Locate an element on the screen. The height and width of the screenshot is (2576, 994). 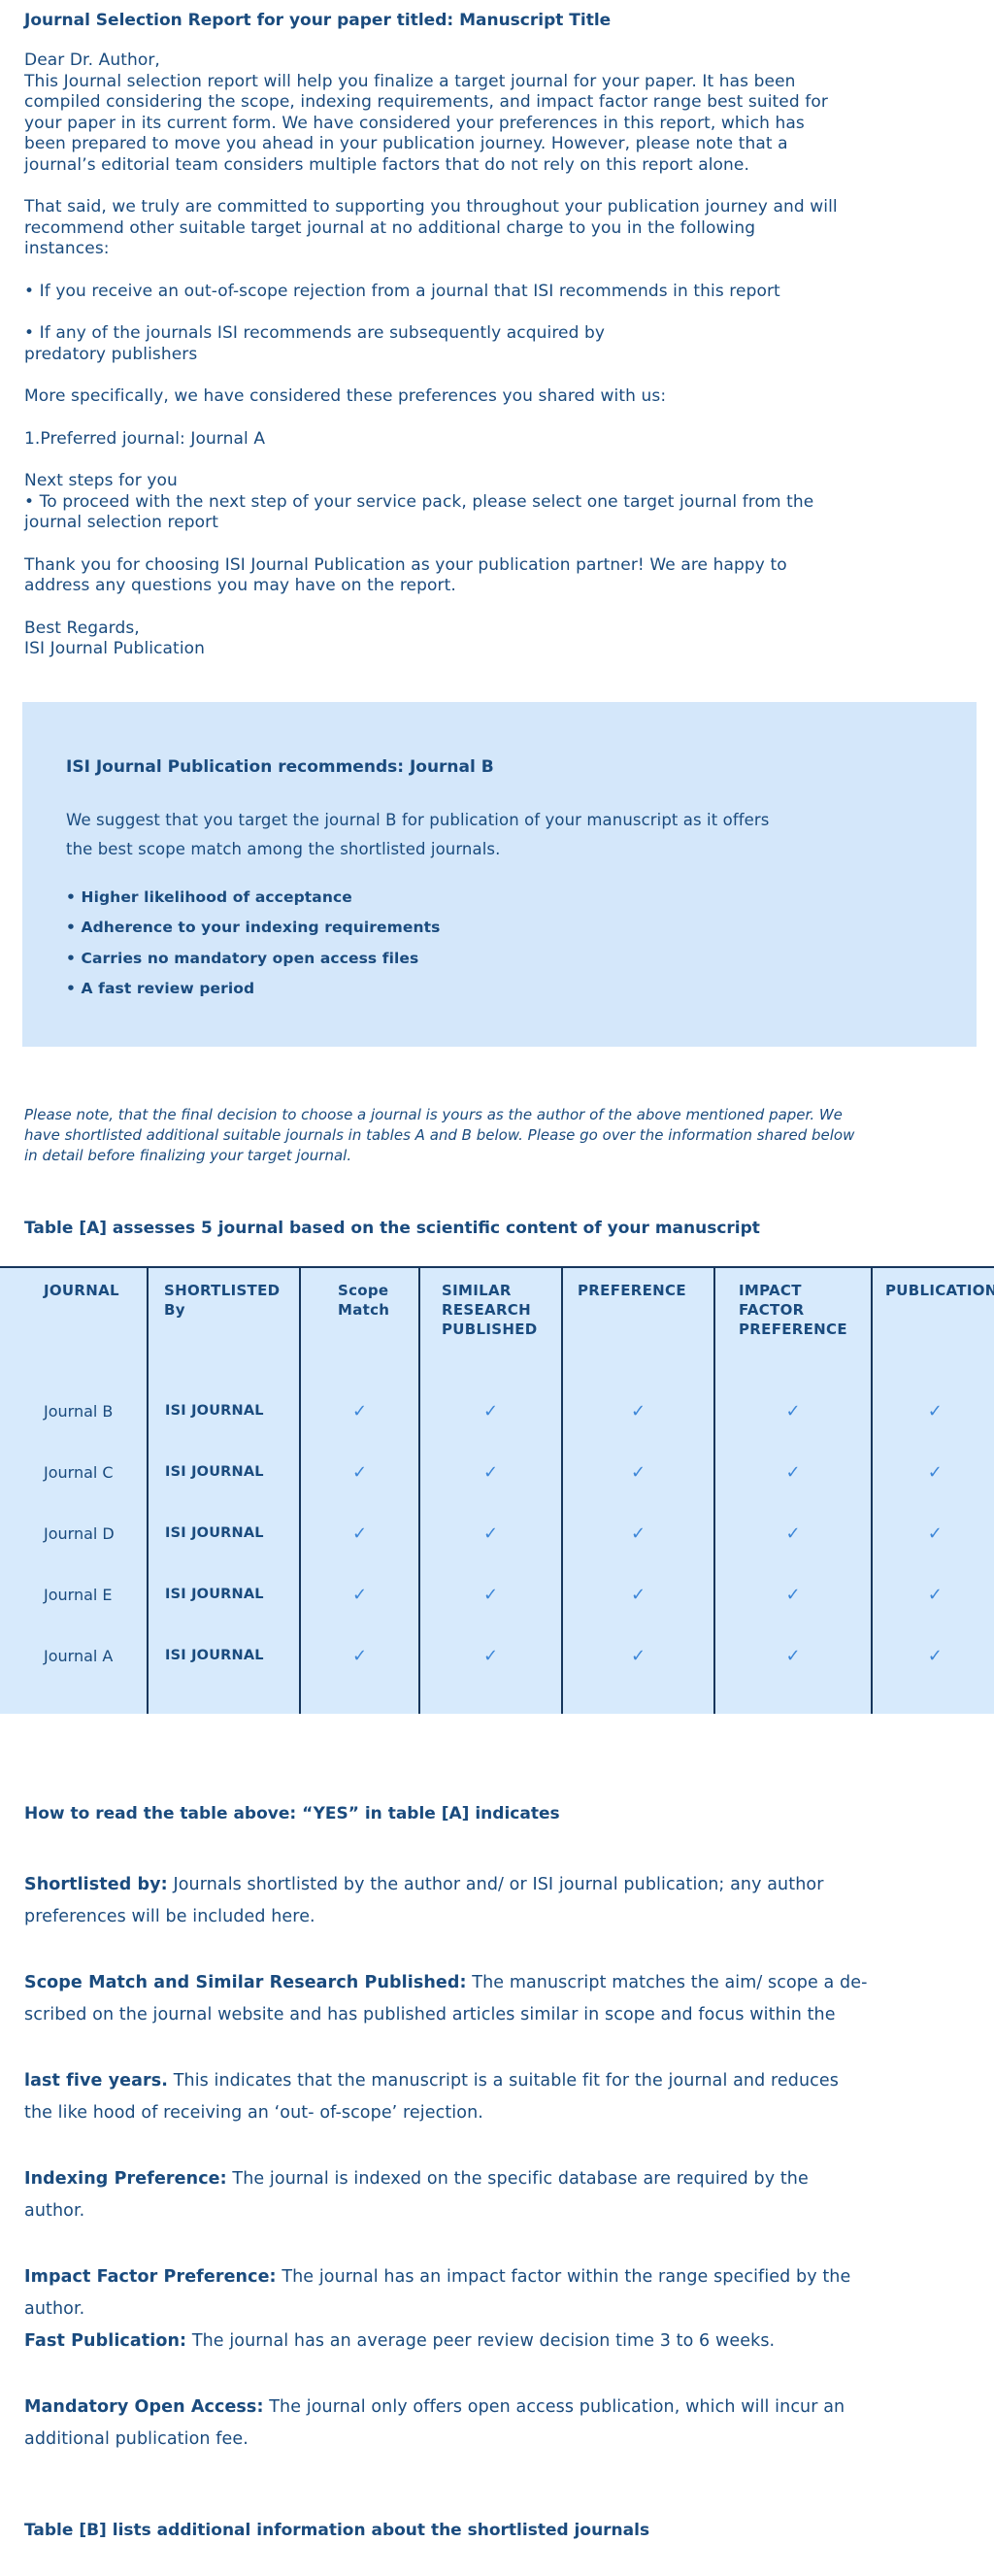
table-a-header-publication: PUBLICATION is located at coordinates (939, 1290).